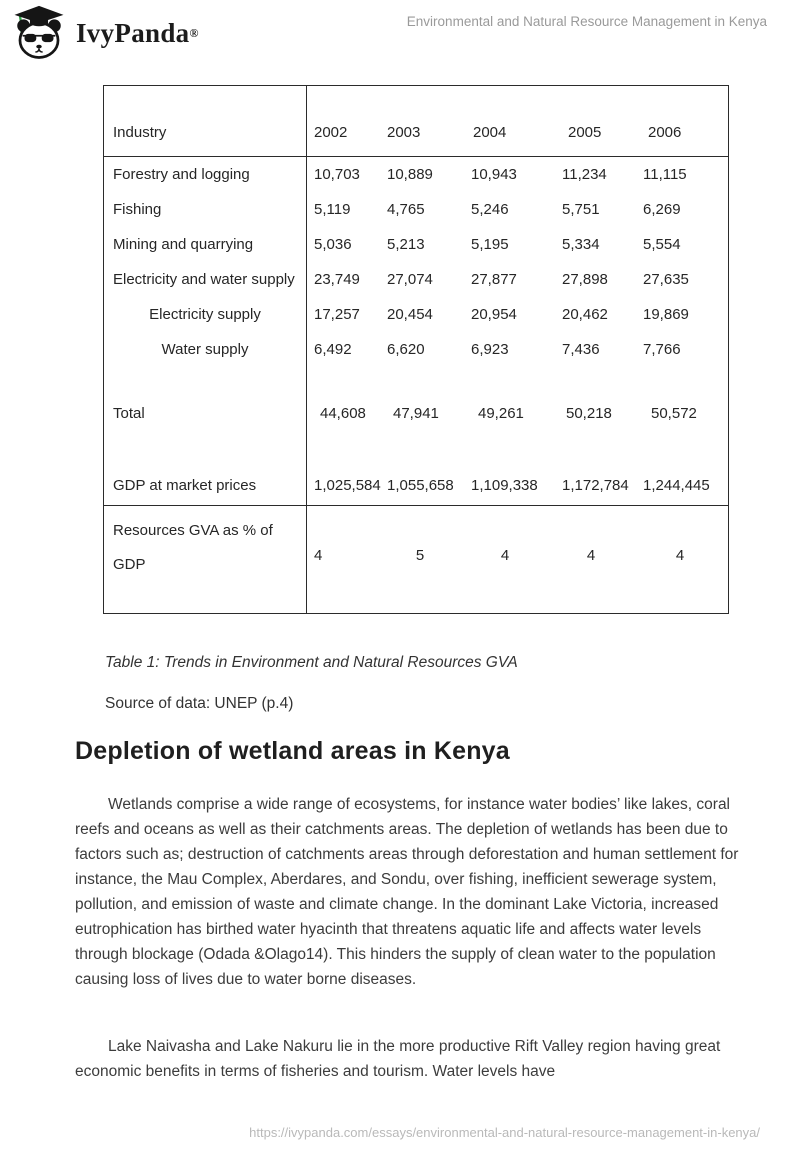  What do you see at coordinates (494, 174) in the screenshot?
I see `cell-value: 10,943` at bounding box center [494, 174].